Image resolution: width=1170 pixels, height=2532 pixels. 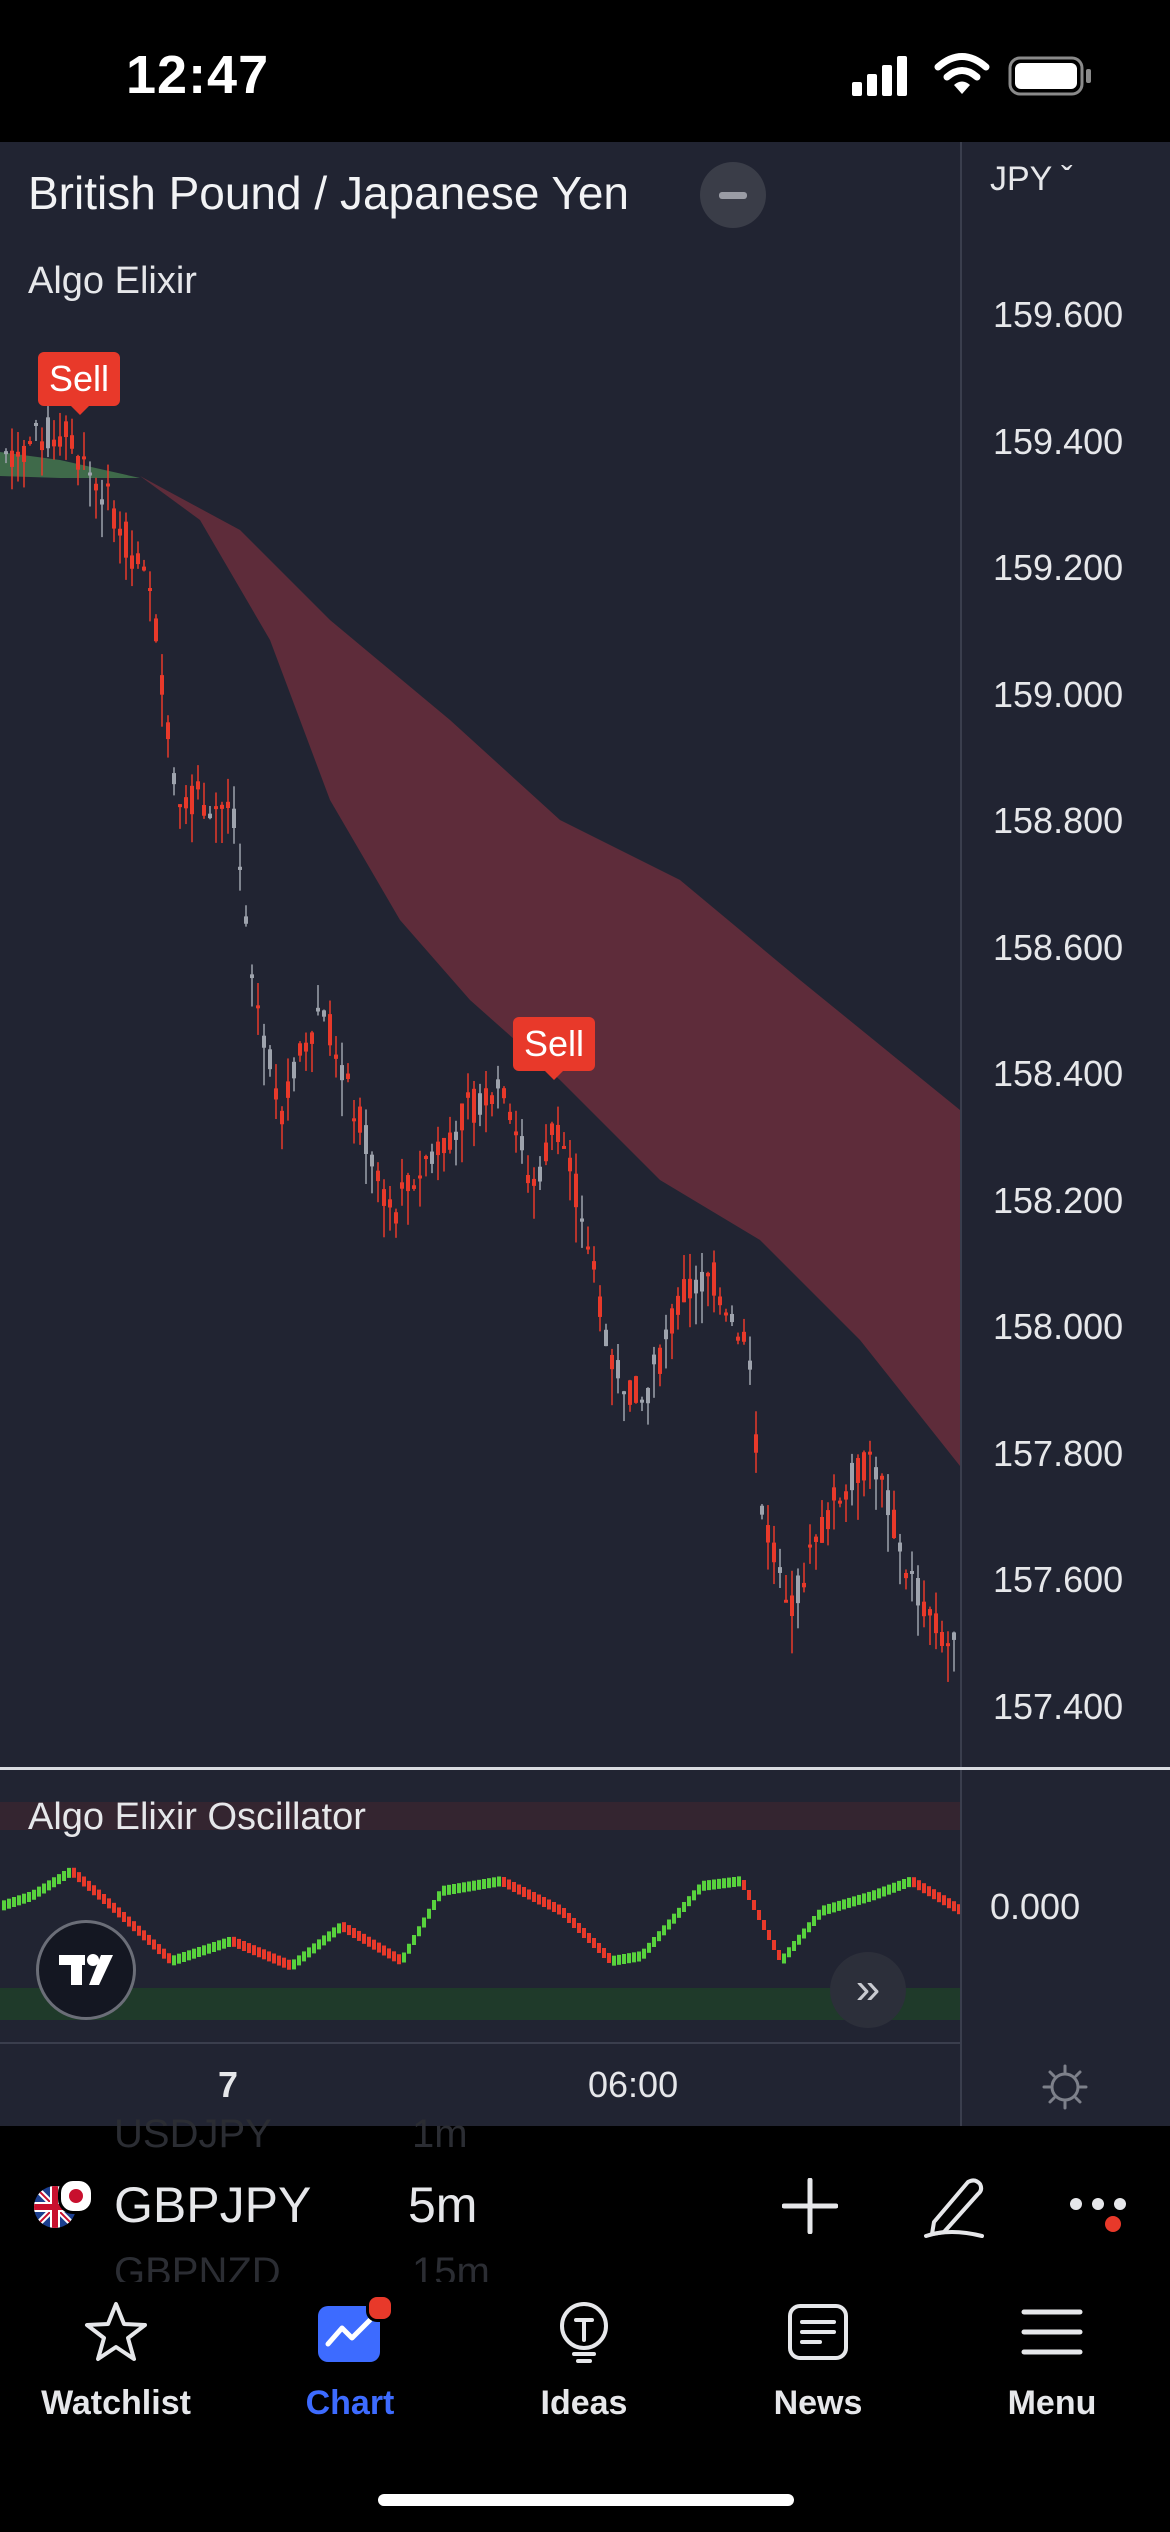 I want to click on price-label: 159.000, so click(x=1058, y=694).